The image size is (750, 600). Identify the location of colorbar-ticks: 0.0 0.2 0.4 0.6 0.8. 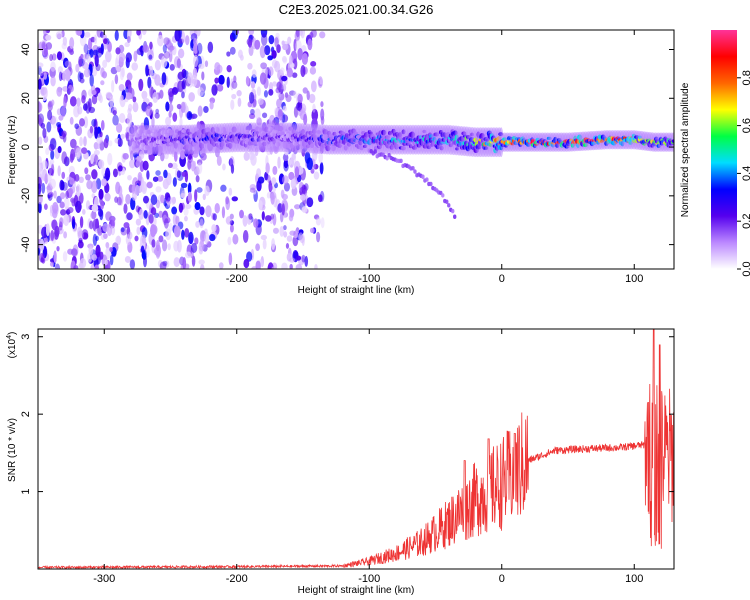
(743, 173).